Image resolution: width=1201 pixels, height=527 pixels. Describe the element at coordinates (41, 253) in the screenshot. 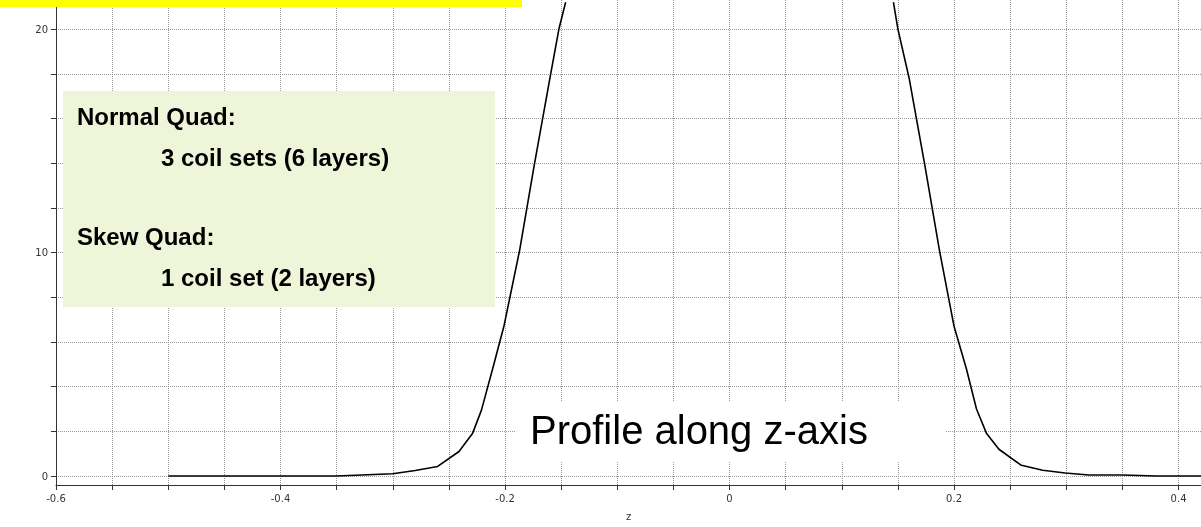

I see `y-tick-label: 10` at that location.